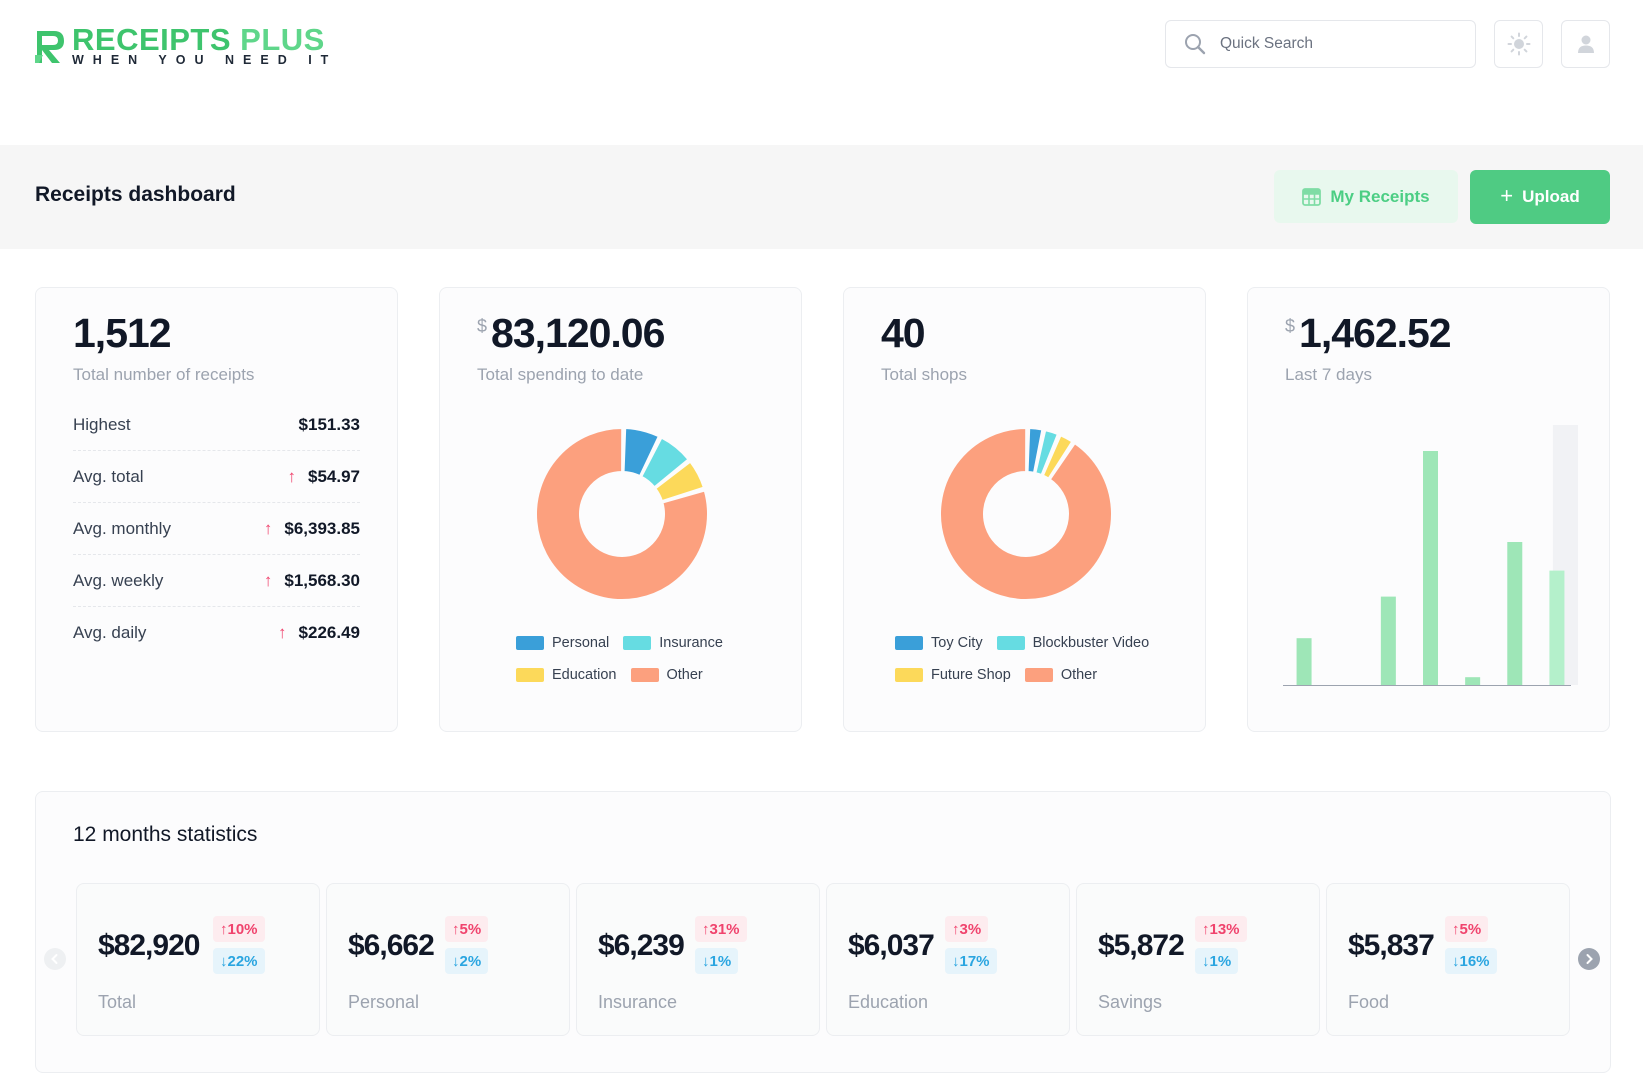 This screenshot has height=1087, width=1643. Describe the element at coordinates (216, 581) in the screenshot. I see `stat-row-avg-weekly: Avg. weekly ↑ $1,568.30` at that location.